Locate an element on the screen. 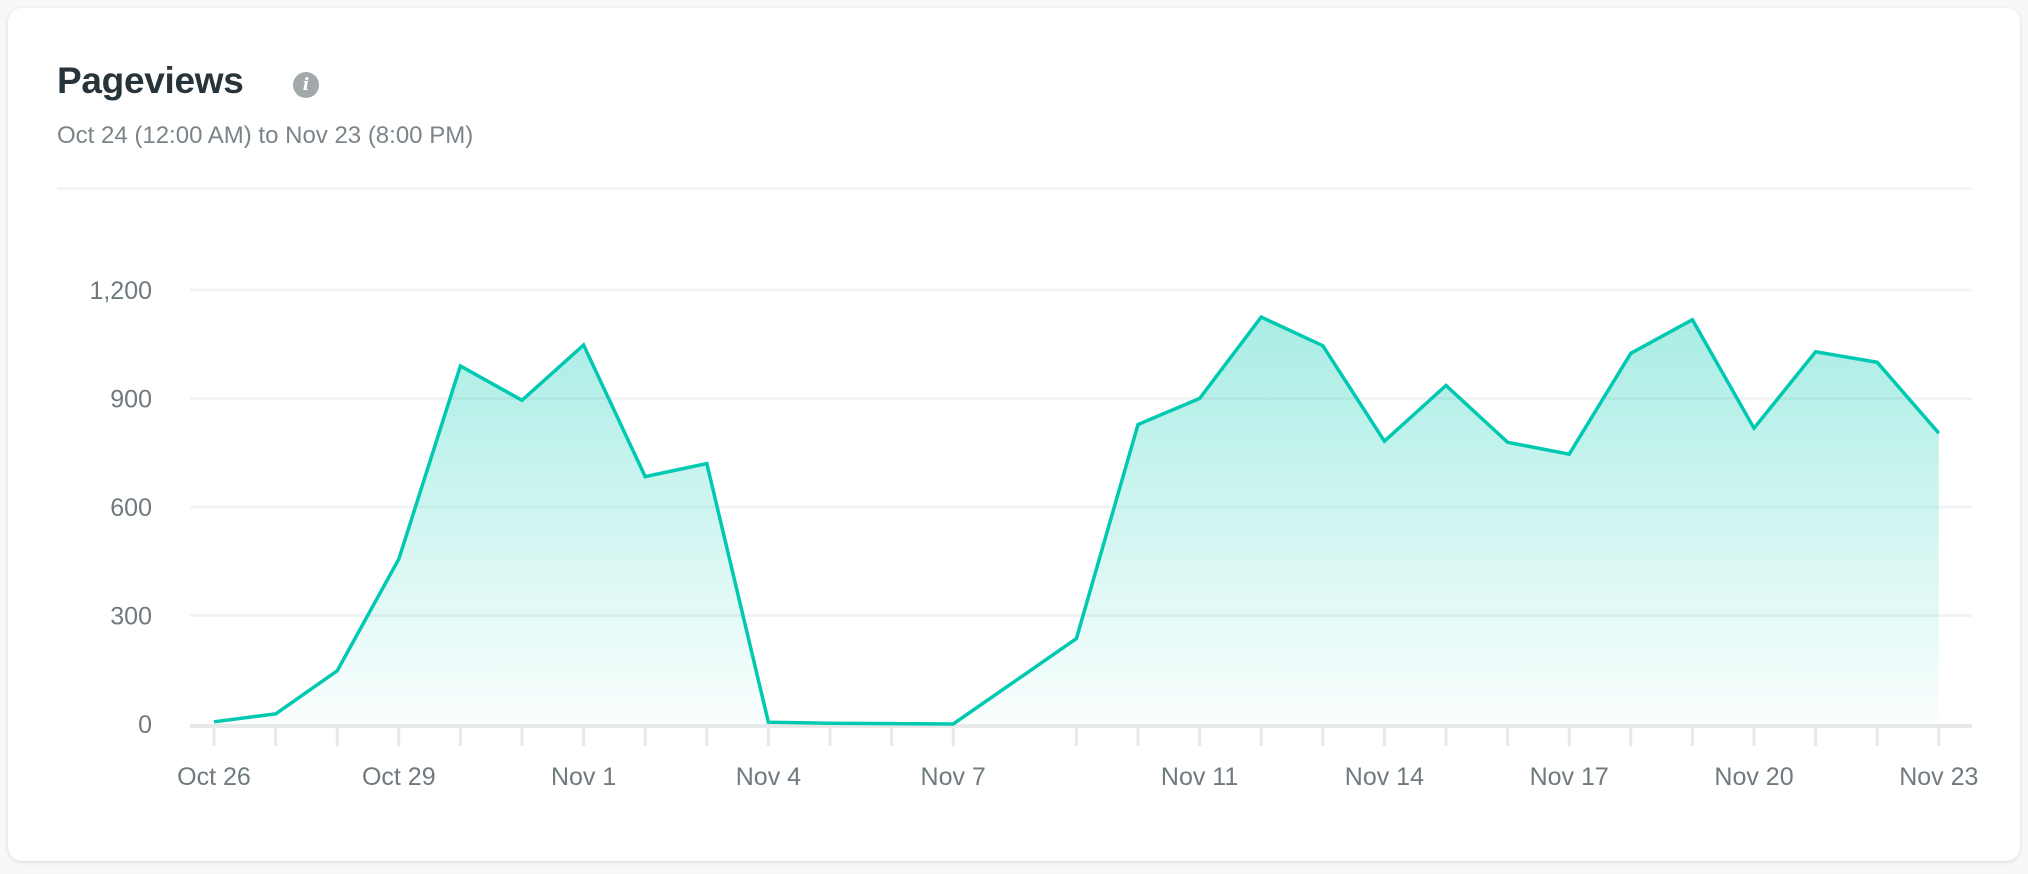  x-tick-label: Nov 14 is located at coordinates (1384, 777).